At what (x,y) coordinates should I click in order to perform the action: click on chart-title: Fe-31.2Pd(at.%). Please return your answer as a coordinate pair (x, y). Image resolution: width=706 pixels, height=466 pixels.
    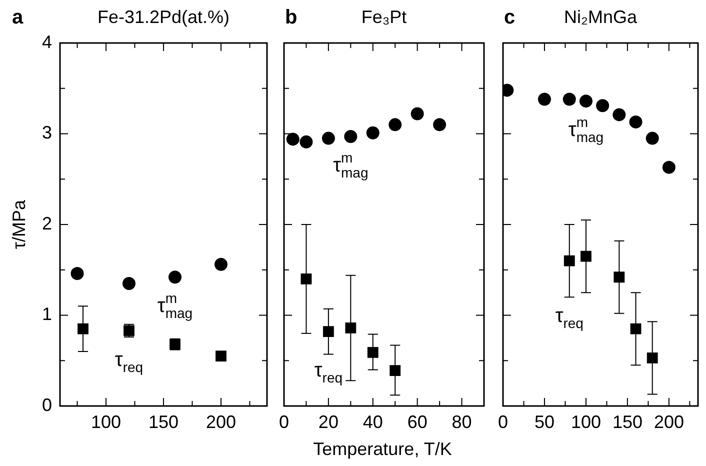
    Looking at the image, I should click on (163, 16).